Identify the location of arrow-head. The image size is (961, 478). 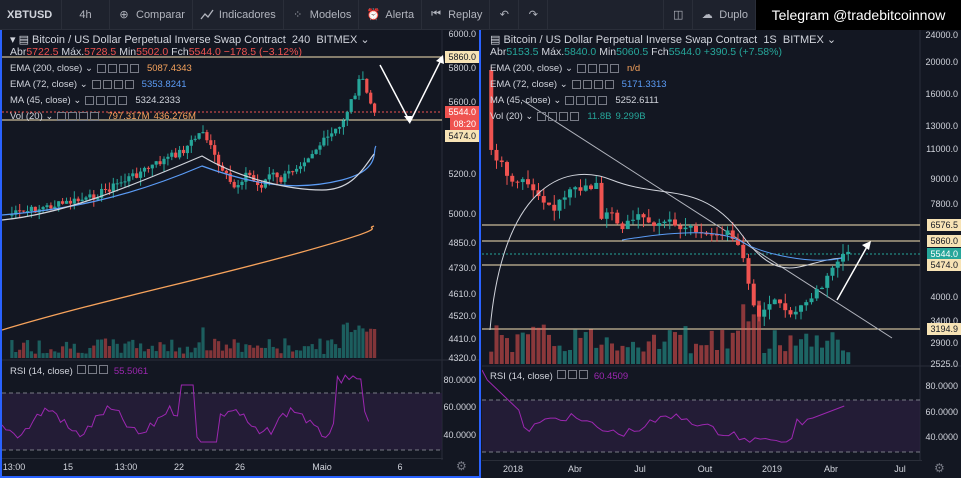
(866, 245).